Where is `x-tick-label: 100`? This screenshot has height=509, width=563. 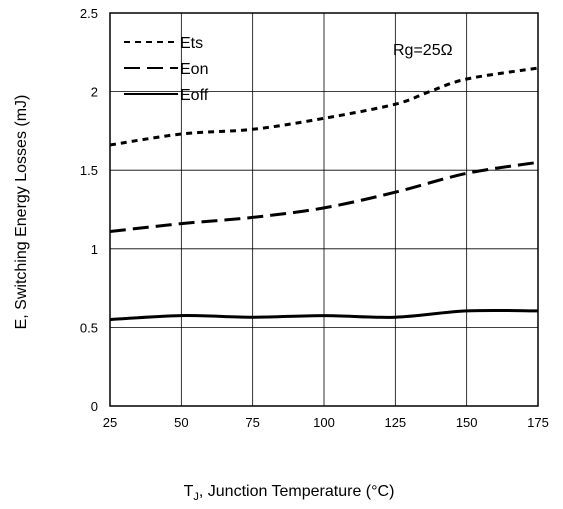
x-tick-label: 100 is located at coordinates (324, 422).